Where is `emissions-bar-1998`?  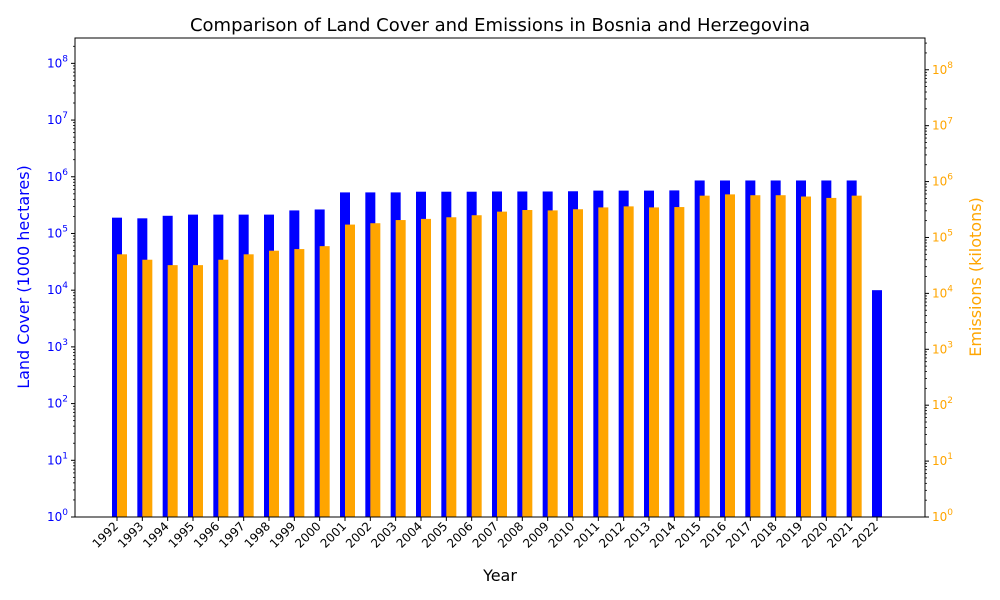 emissions-bar-1998 is located at coordinates (274, 383).